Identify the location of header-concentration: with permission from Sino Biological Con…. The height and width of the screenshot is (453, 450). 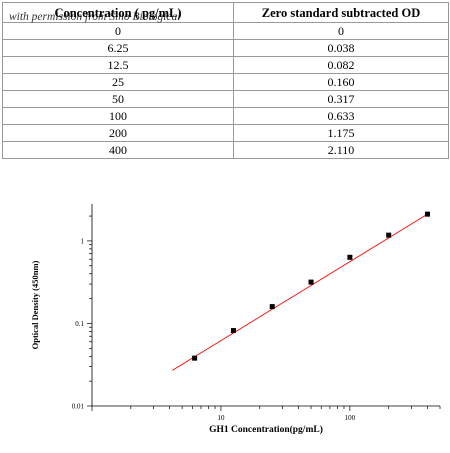
(118, 12).